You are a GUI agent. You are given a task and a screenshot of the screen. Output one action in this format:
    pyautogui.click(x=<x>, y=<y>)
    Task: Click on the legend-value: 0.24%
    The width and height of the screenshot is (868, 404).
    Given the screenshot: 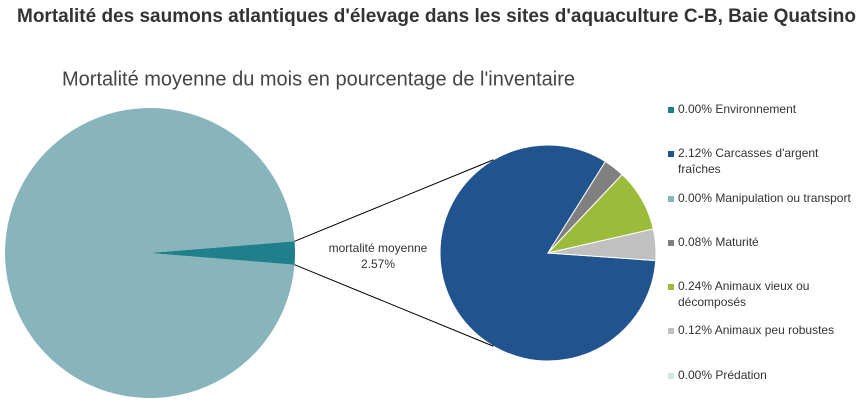 What is the action you would take?
    pyautogui.click(x=695, y=286)
    